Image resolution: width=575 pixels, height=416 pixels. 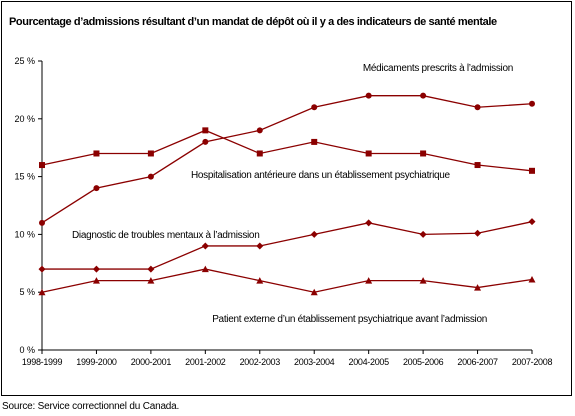 What do you see at coordinates (314, 362) in the screenshot?
I see `x-tick-label: 2003-2004` at bounding box center [314, 362].